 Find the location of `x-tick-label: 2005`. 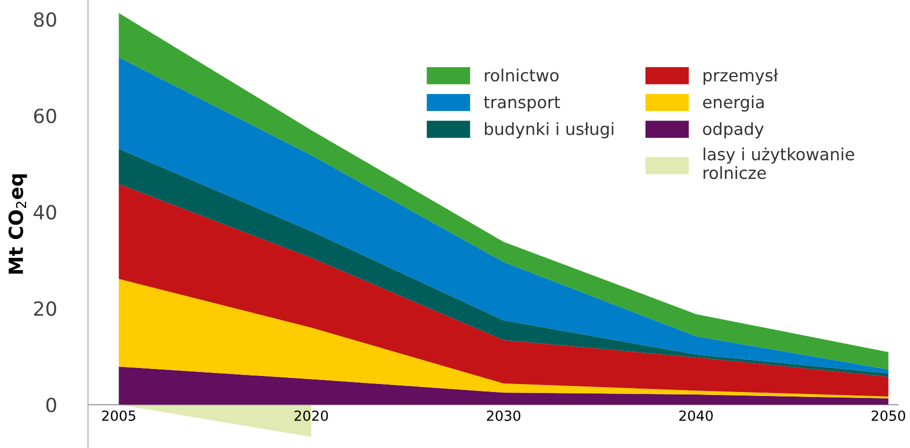

x-tick-label: 2005 is located at coordinates (119, 415).